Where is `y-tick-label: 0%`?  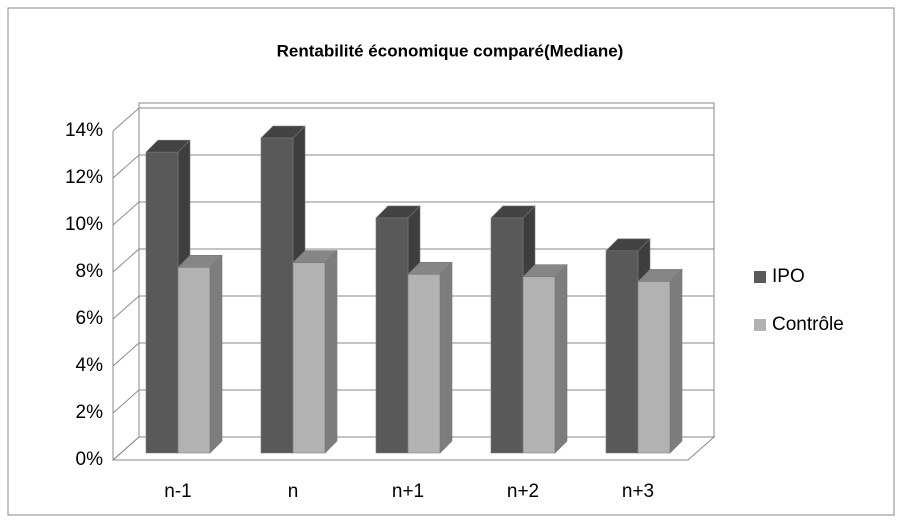
y-tick-label: 0% is located at coordinates (90, 459).